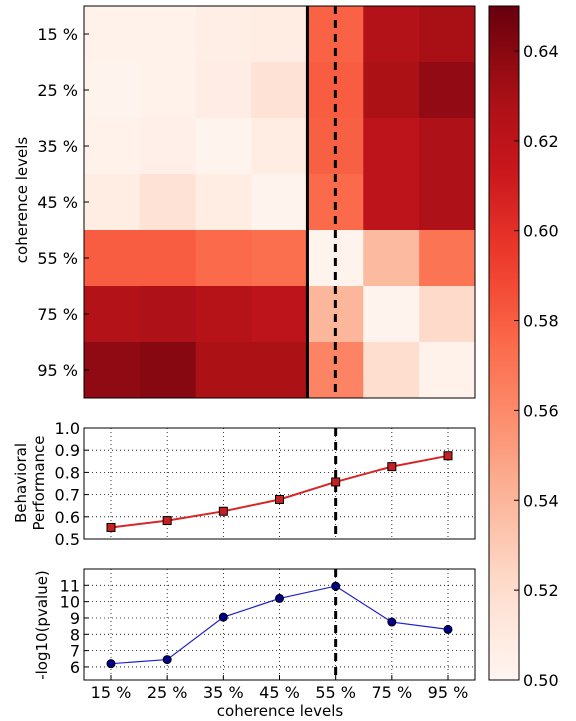 This screenshot has width=576, height=721. I want to click on colorbar-ticks: 0.50 0.52 0.54 0.56 0.58 0.60 0.62 0.64, so click(536, 366).